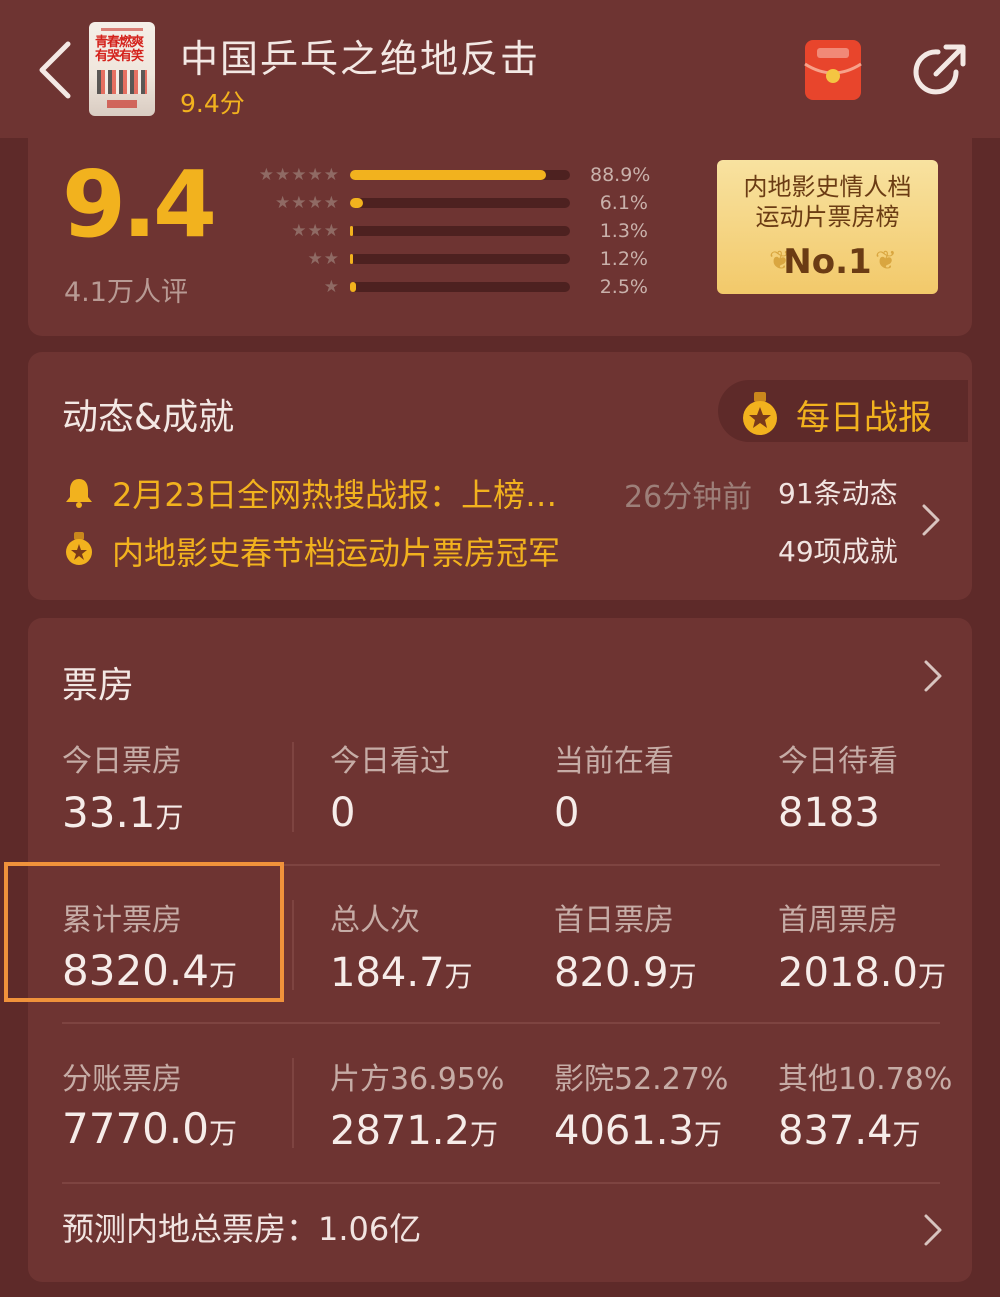 Image resolution: width=1000 pixels, height=1297 pixels. Describe the element at coordinates (827, 217) in the screenshot. I see `award-line2: 运动片票房榜` at that location.